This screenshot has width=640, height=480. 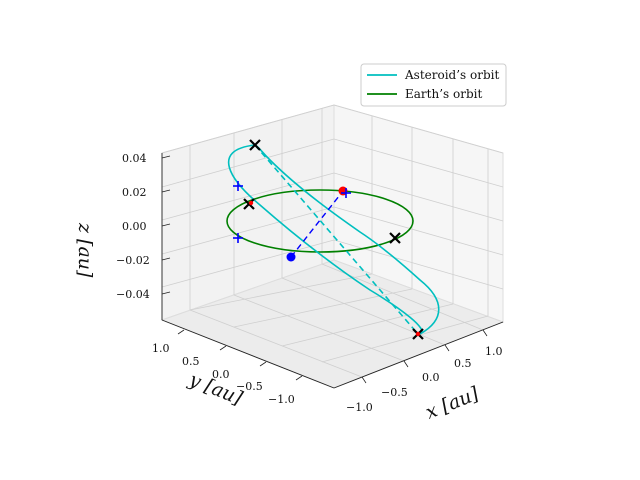 What do you see at coordinates (85, 250) in the screenshot?
I see `z-axis-label: z [au]` at bounding box center [85, 250].